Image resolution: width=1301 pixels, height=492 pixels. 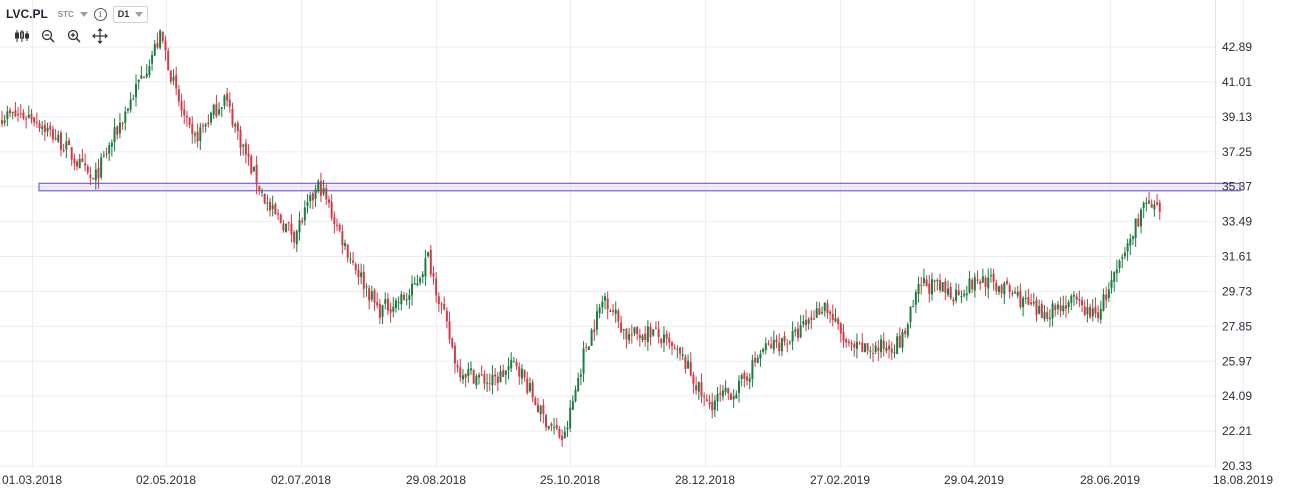 I want to click on timeframe-select: D1, so click(x=130, y=14).